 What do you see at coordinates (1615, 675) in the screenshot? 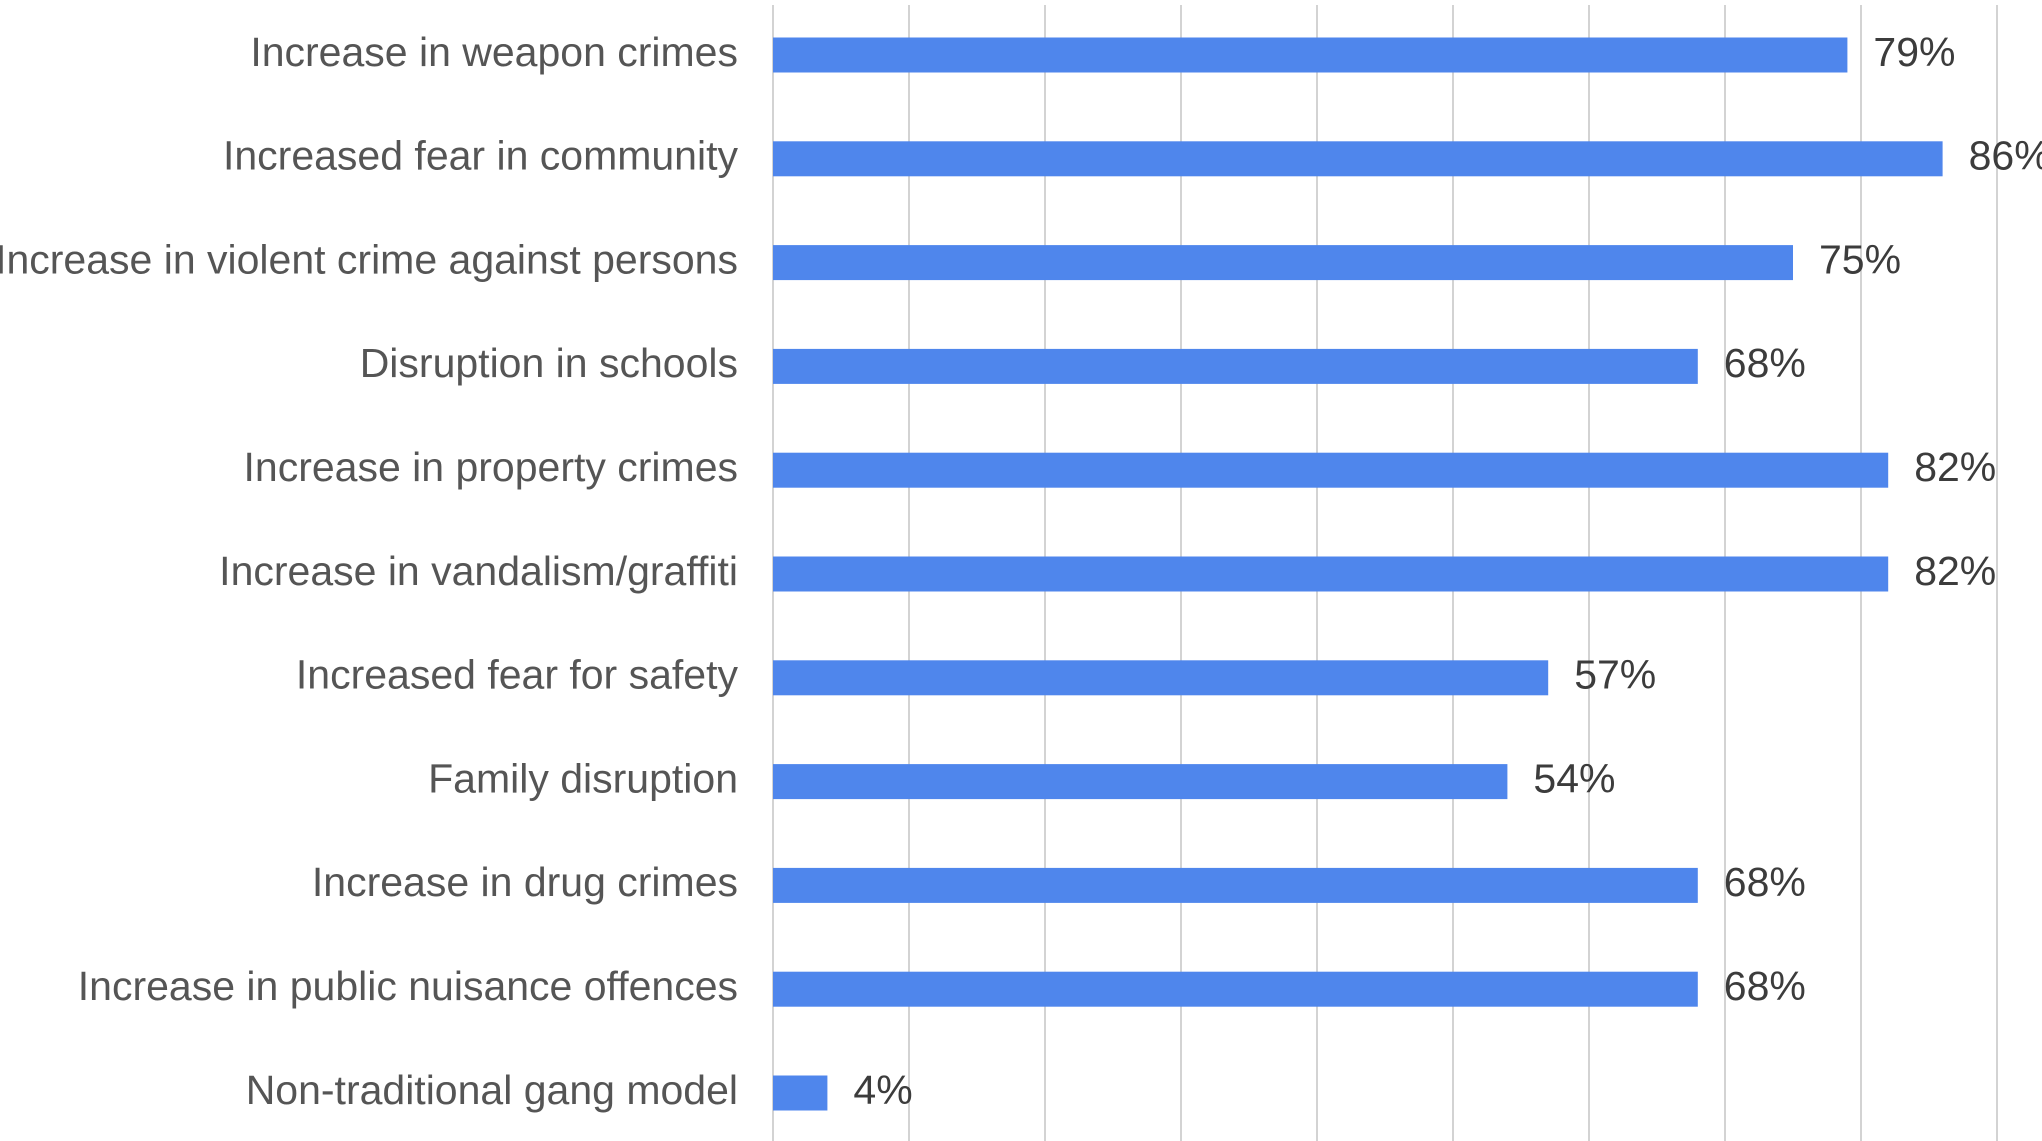
I see `data-label: 57%` at bounding box center [1615, 675].